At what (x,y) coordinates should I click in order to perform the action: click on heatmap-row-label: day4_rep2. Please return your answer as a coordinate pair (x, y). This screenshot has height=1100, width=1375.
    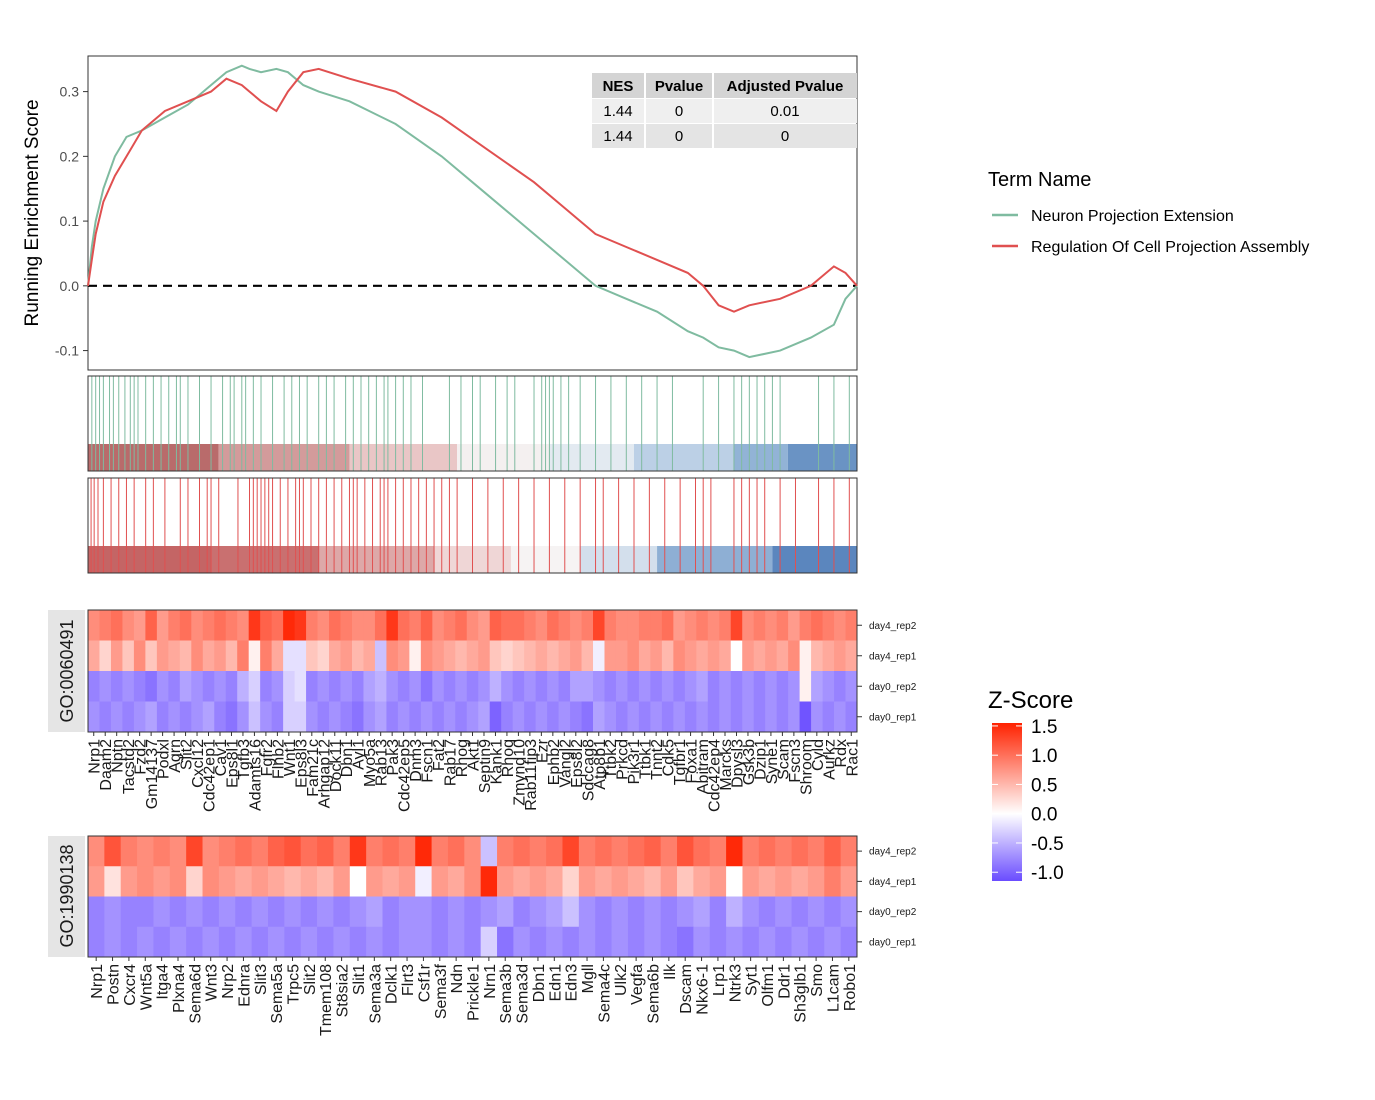
    Looking at the image, I should click on (893, 626).